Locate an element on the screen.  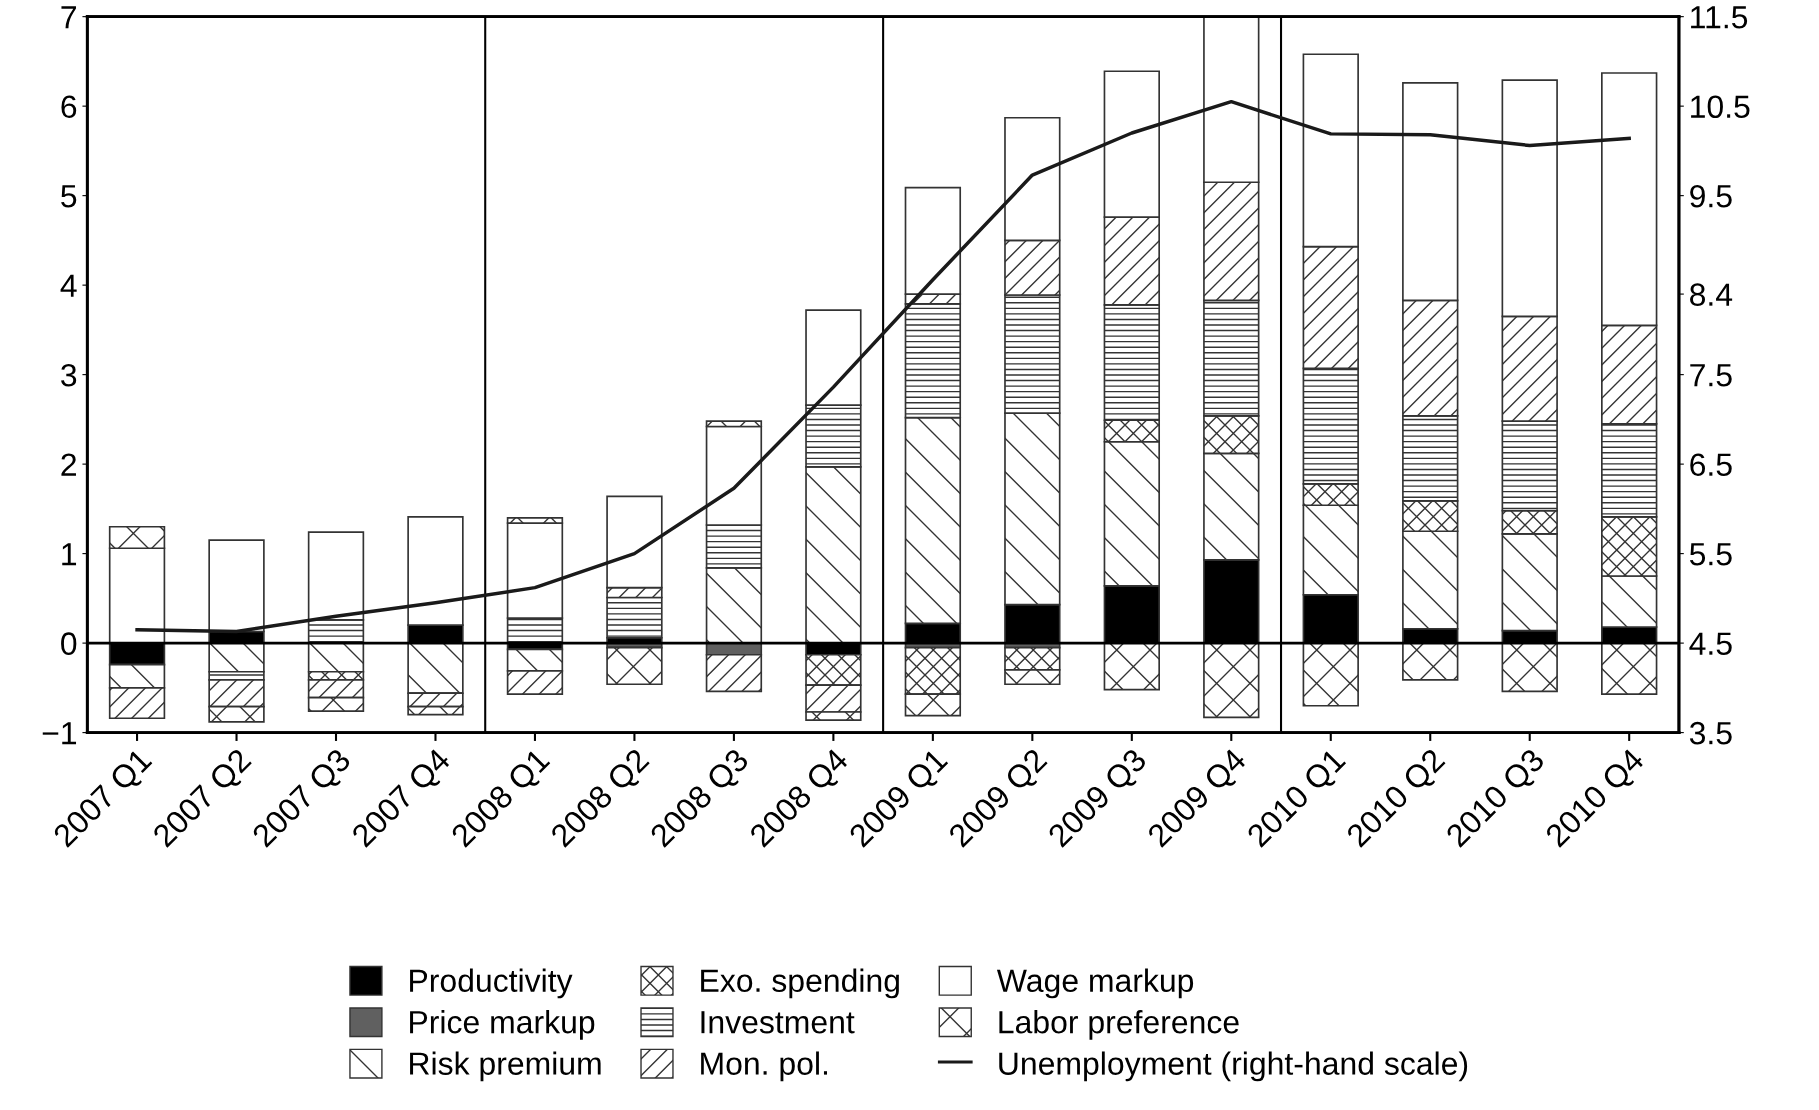
legend-label: Unemployment (right-hand scale) is located at coordinates (1233, 1066).